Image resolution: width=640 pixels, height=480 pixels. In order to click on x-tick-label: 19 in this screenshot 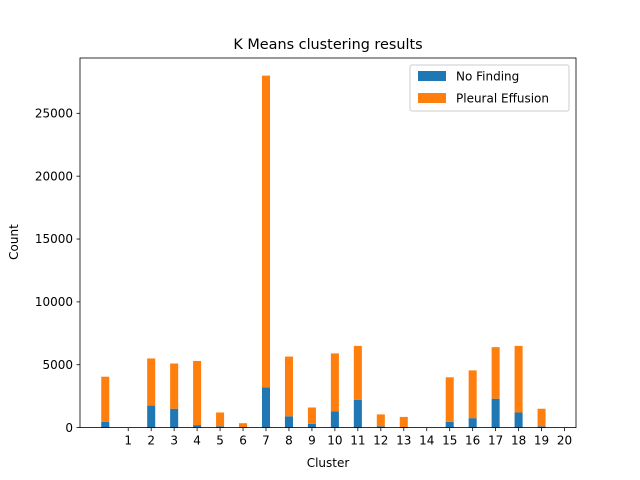, I will do `click(541, 441)`.